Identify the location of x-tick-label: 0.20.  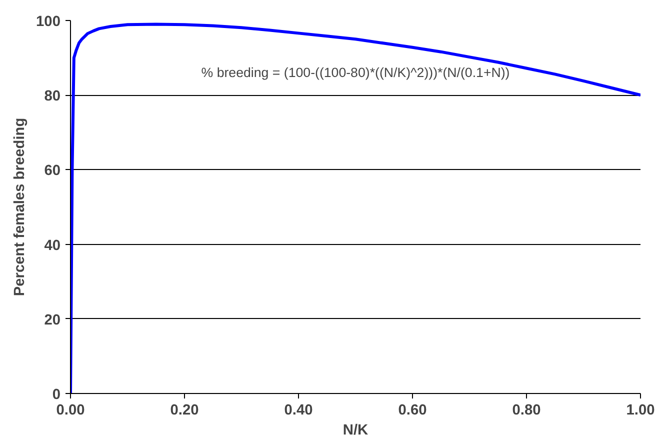
(184, 410).